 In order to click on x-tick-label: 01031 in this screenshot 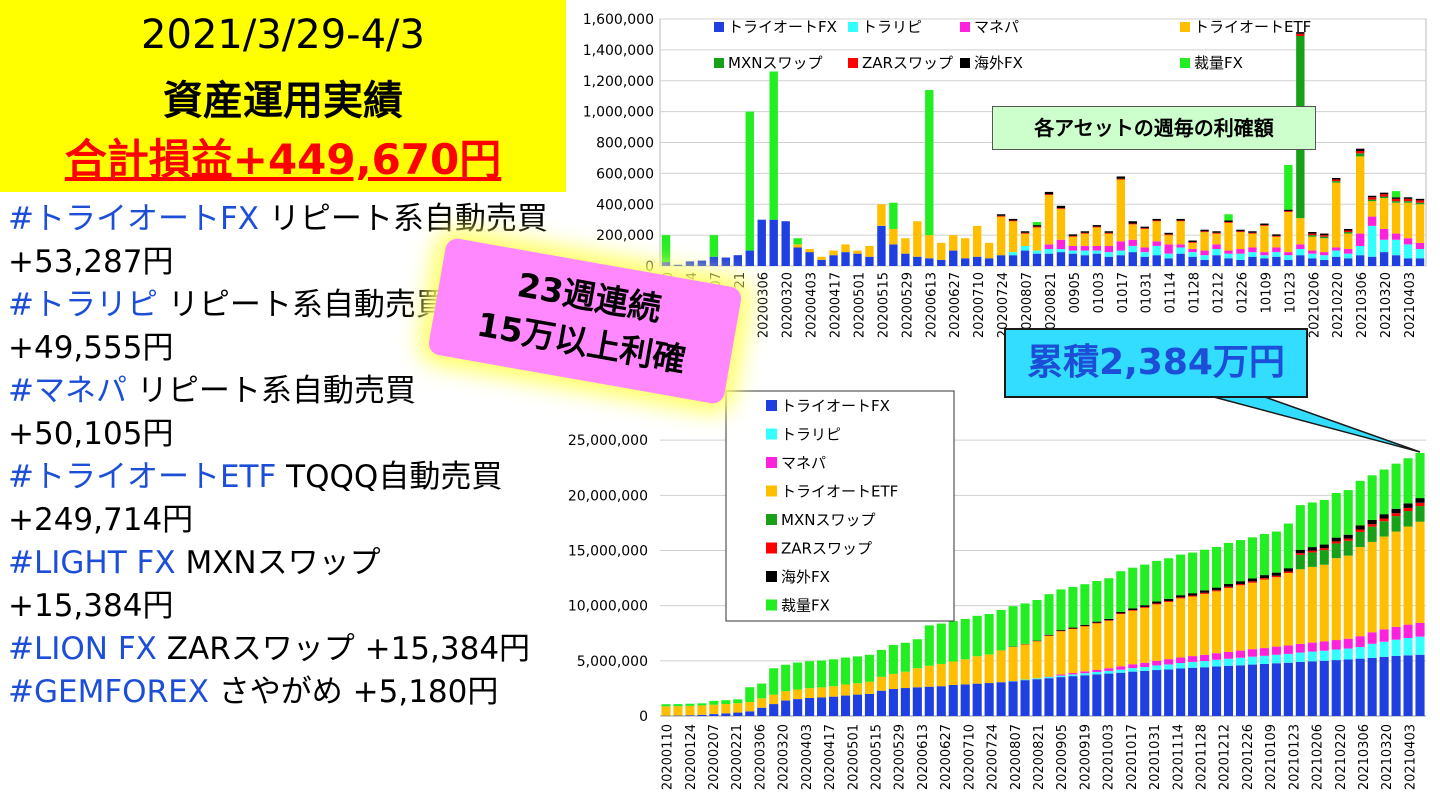, I will do `click(1147, 292)`.